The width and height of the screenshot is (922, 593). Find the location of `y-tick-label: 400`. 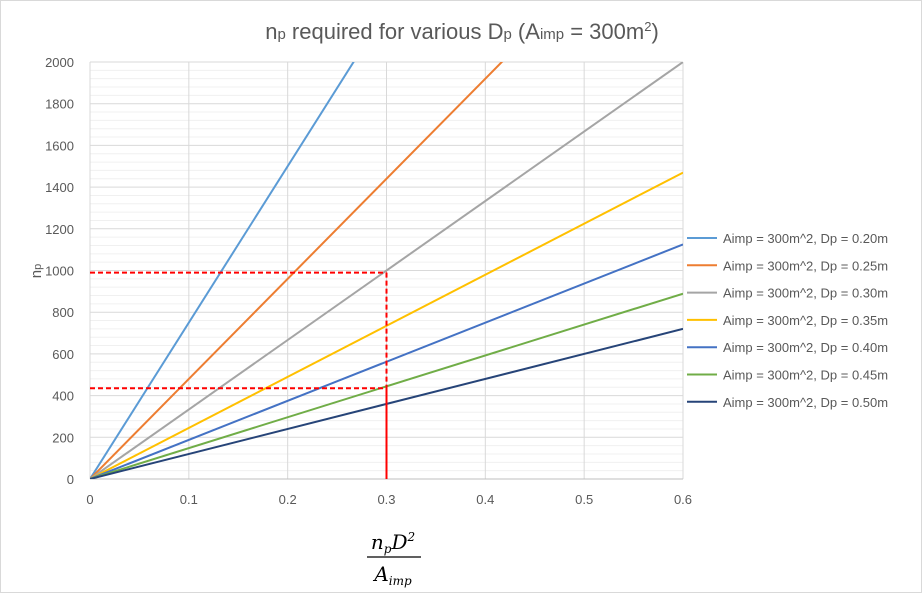

y-tick-label: 400 is located at coordinates (63, 396).